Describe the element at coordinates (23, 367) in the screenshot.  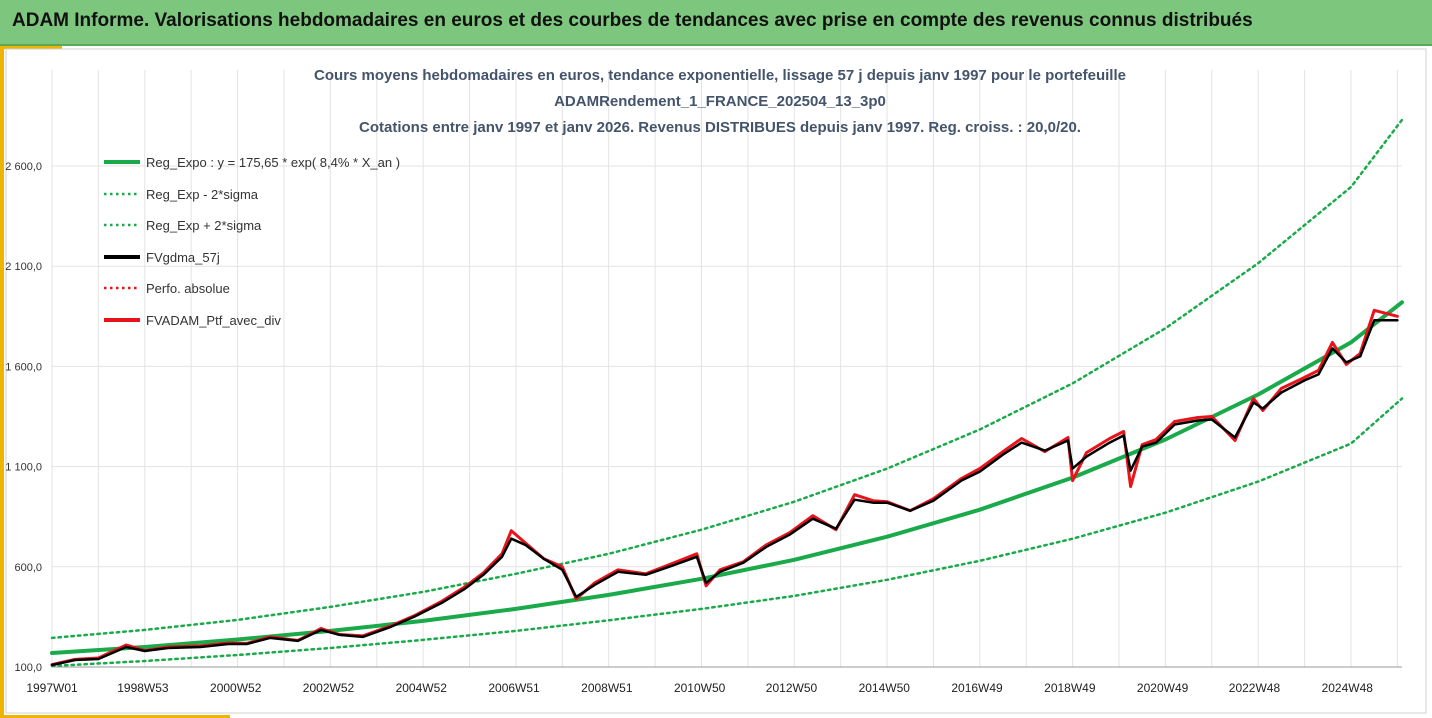
I see `y-tick-label: 1 600,0` at that location.